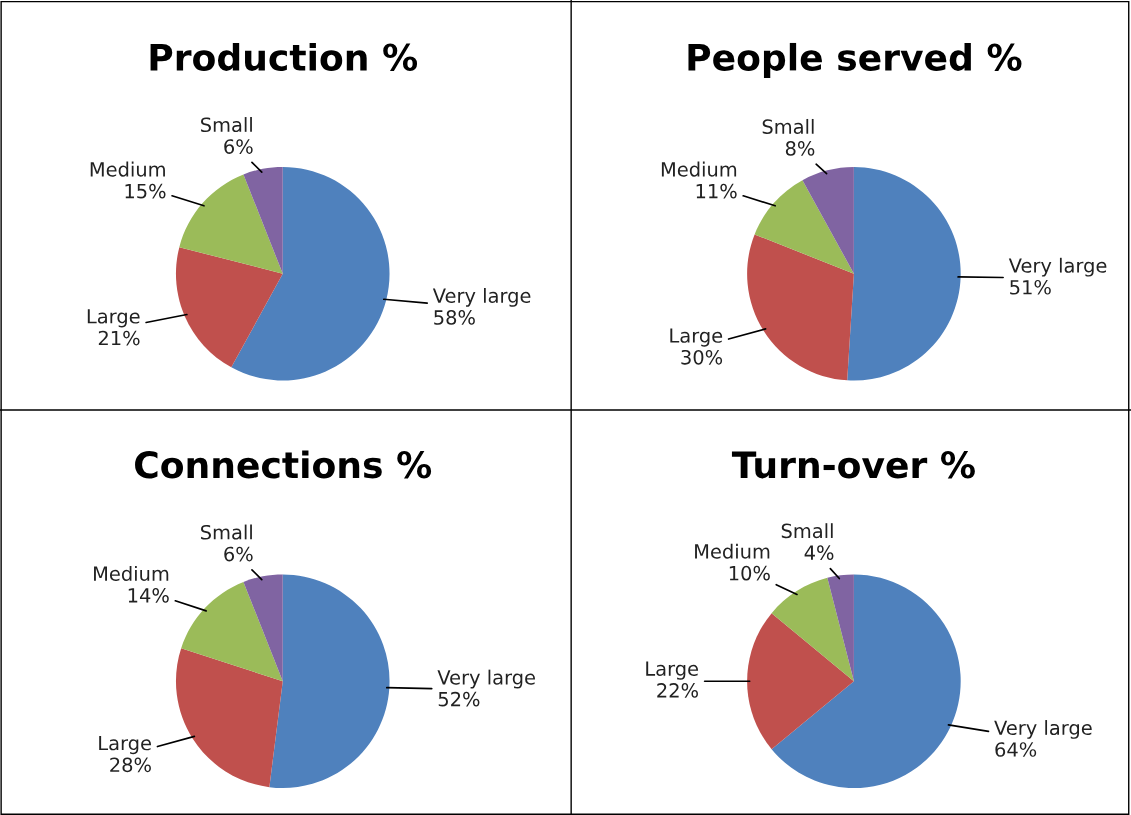  I want to click on data-label: 14%, so click(148, 595).